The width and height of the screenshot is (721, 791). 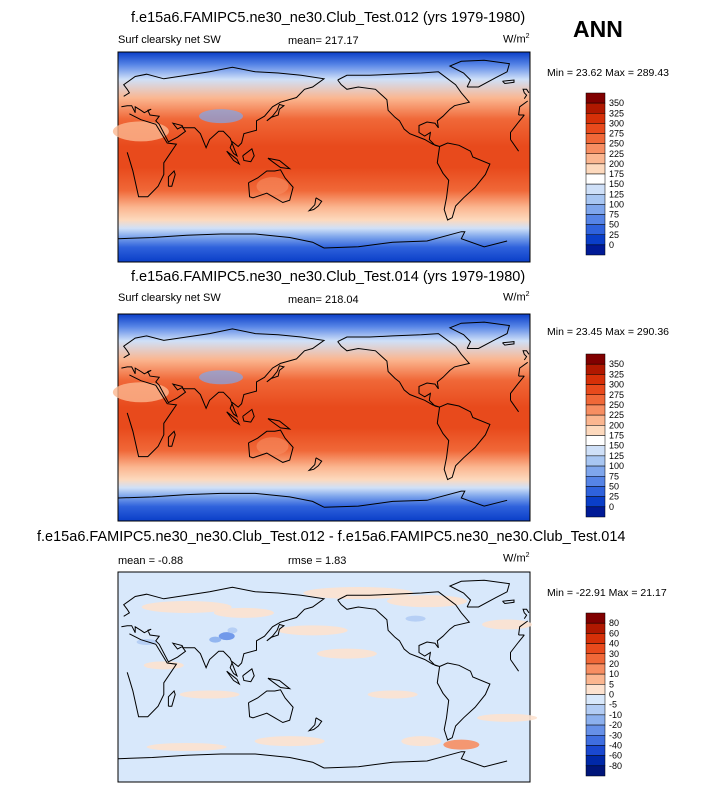 What do you see at coordinates (615, 725) in the screenshot?
I see `colorbar-tick-label: -20` at bounding box center [615, 725].